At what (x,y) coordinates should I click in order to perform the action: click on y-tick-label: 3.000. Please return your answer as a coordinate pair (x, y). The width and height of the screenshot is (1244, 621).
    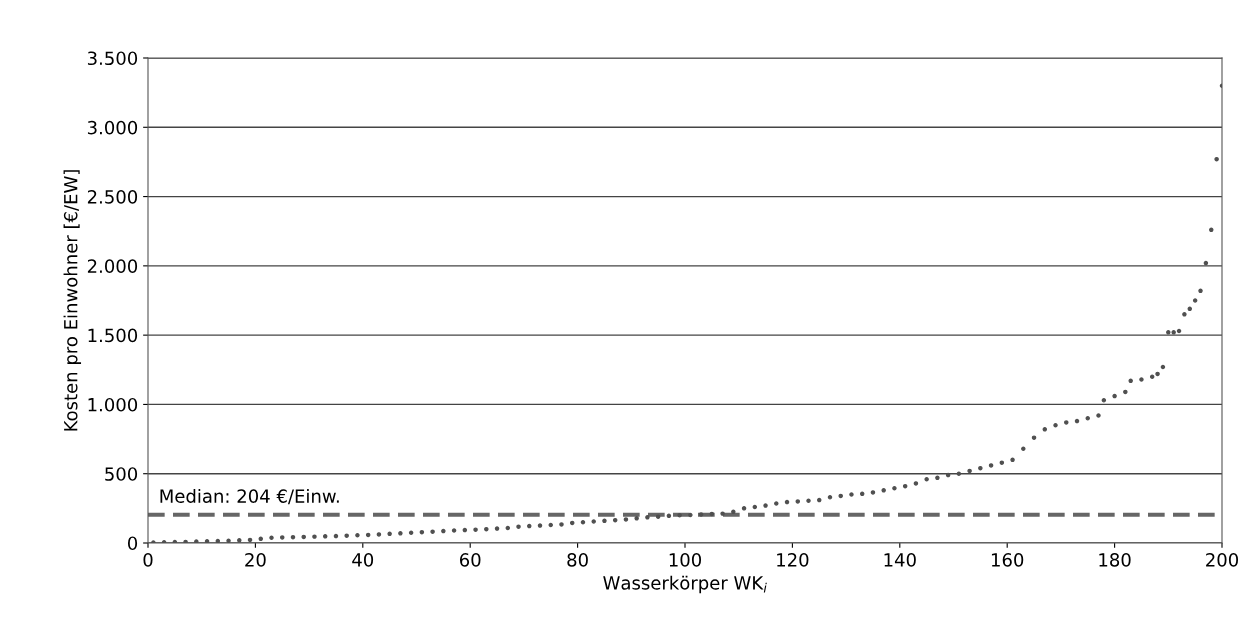
    Looking at the image, I should click on (112, 127).